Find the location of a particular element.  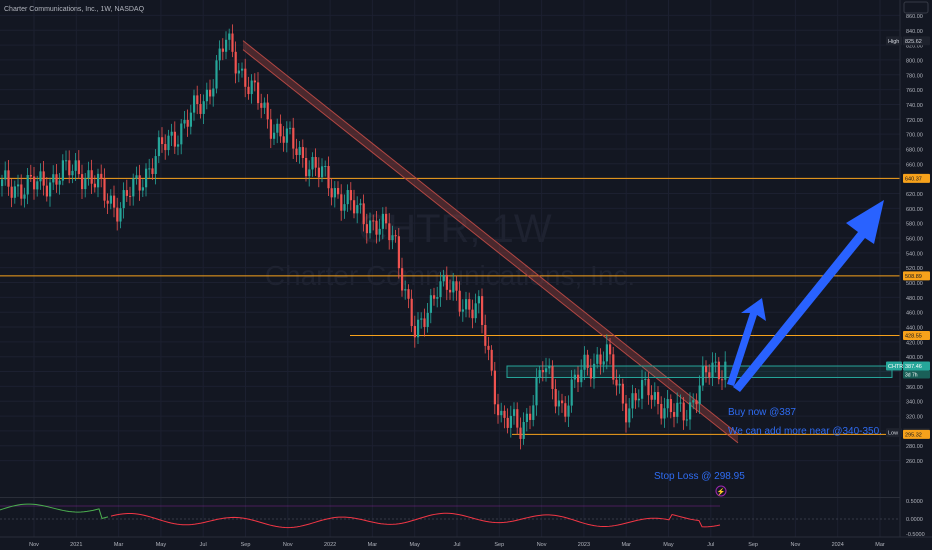

price-tick-label: 620.00 is located at coordinates (914, 195).